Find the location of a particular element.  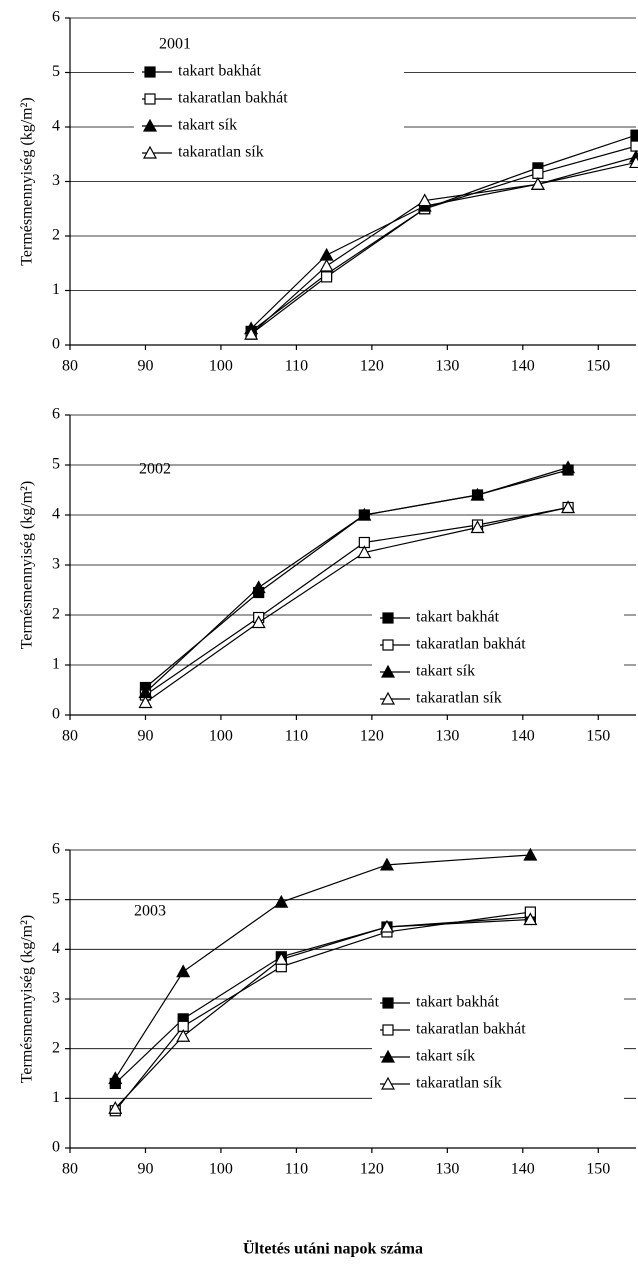

annotation: 2003 is located at coordinates (150, 911).